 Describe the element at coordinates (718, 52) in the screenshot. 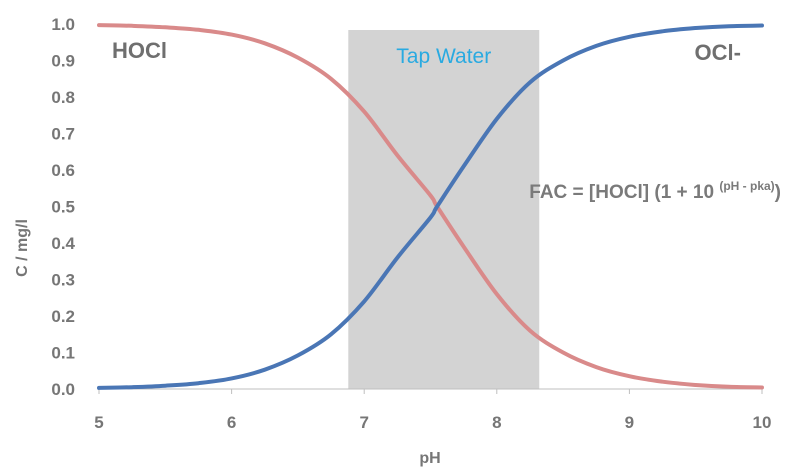

I see `ocl-label: OCl-` at that location.